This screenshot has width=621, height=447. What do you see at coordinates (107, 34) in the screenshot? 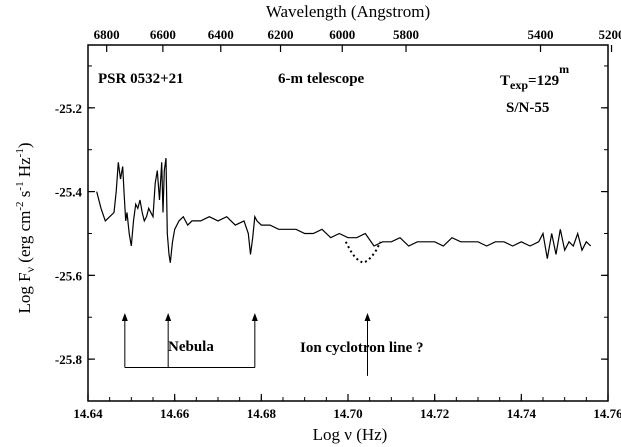
I see `top-tick-label: 6800` at bounding box center [107, 34].